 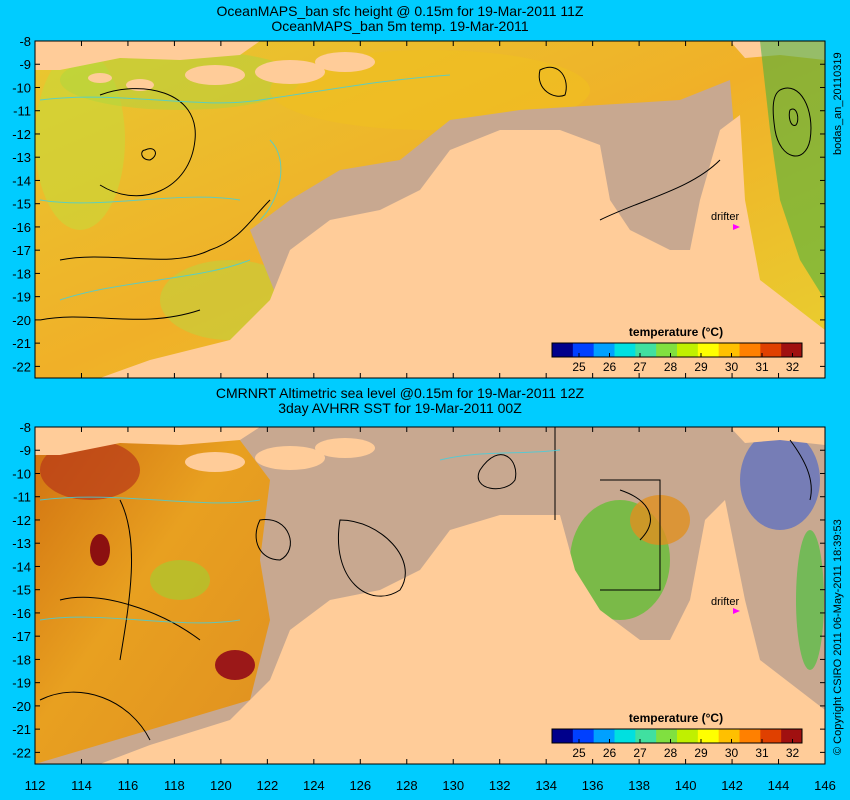 What do you see at coordinates (825, 785) in the screenshot?
I see `lon-tick-label: 146` at bounding box center [825, 785].